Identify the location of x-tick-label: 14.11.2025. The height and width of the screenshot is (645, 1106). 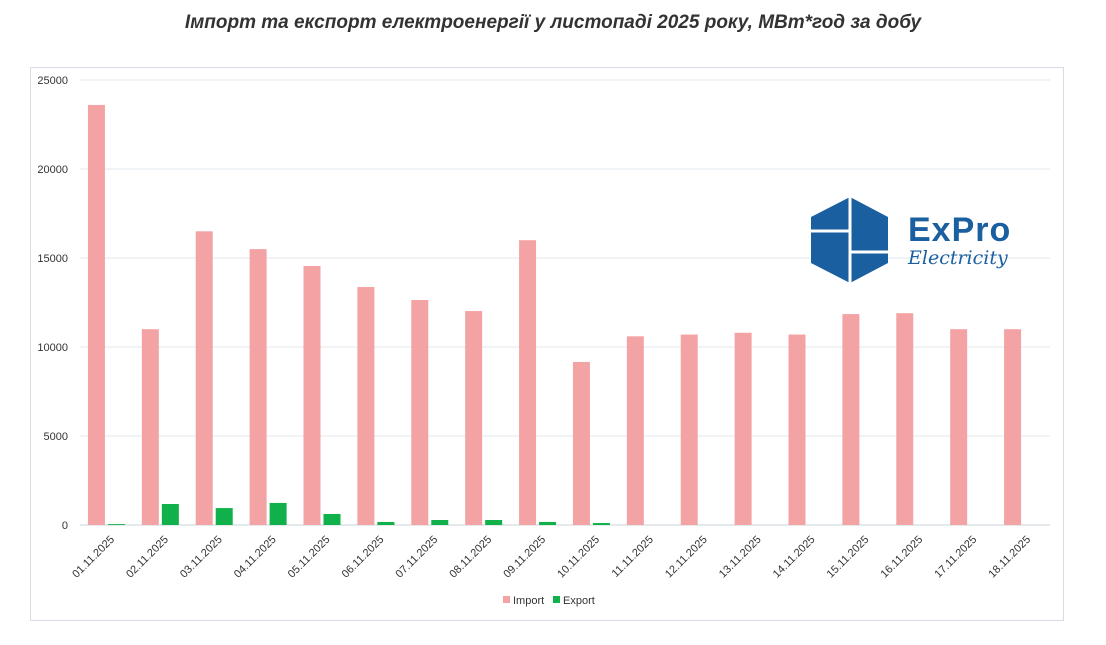
(794, 557).